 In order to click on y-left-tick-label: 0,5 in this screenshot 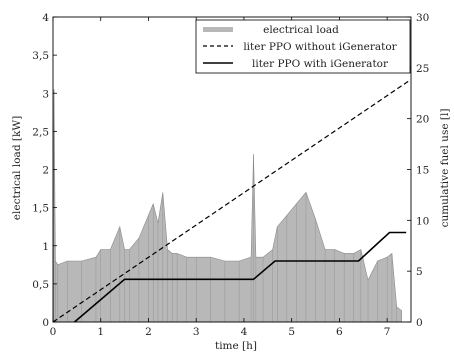, I will do `click(40, 285)`.